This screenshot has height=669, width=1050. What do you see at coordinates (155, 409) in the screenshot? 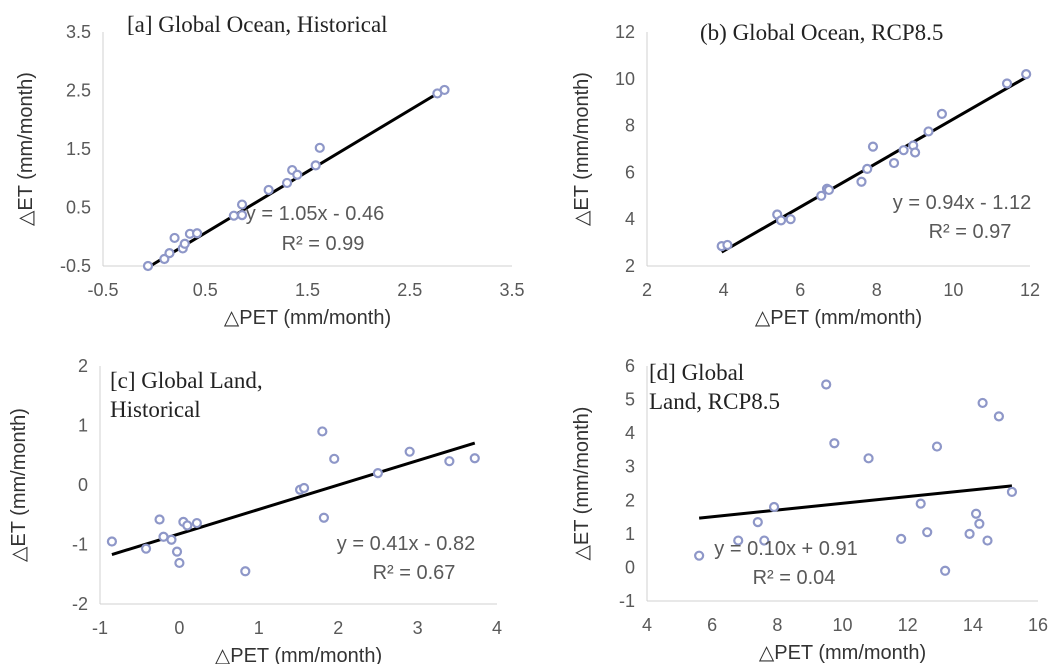
I see `panel-title: Historical` at bounding box center [155, 409].